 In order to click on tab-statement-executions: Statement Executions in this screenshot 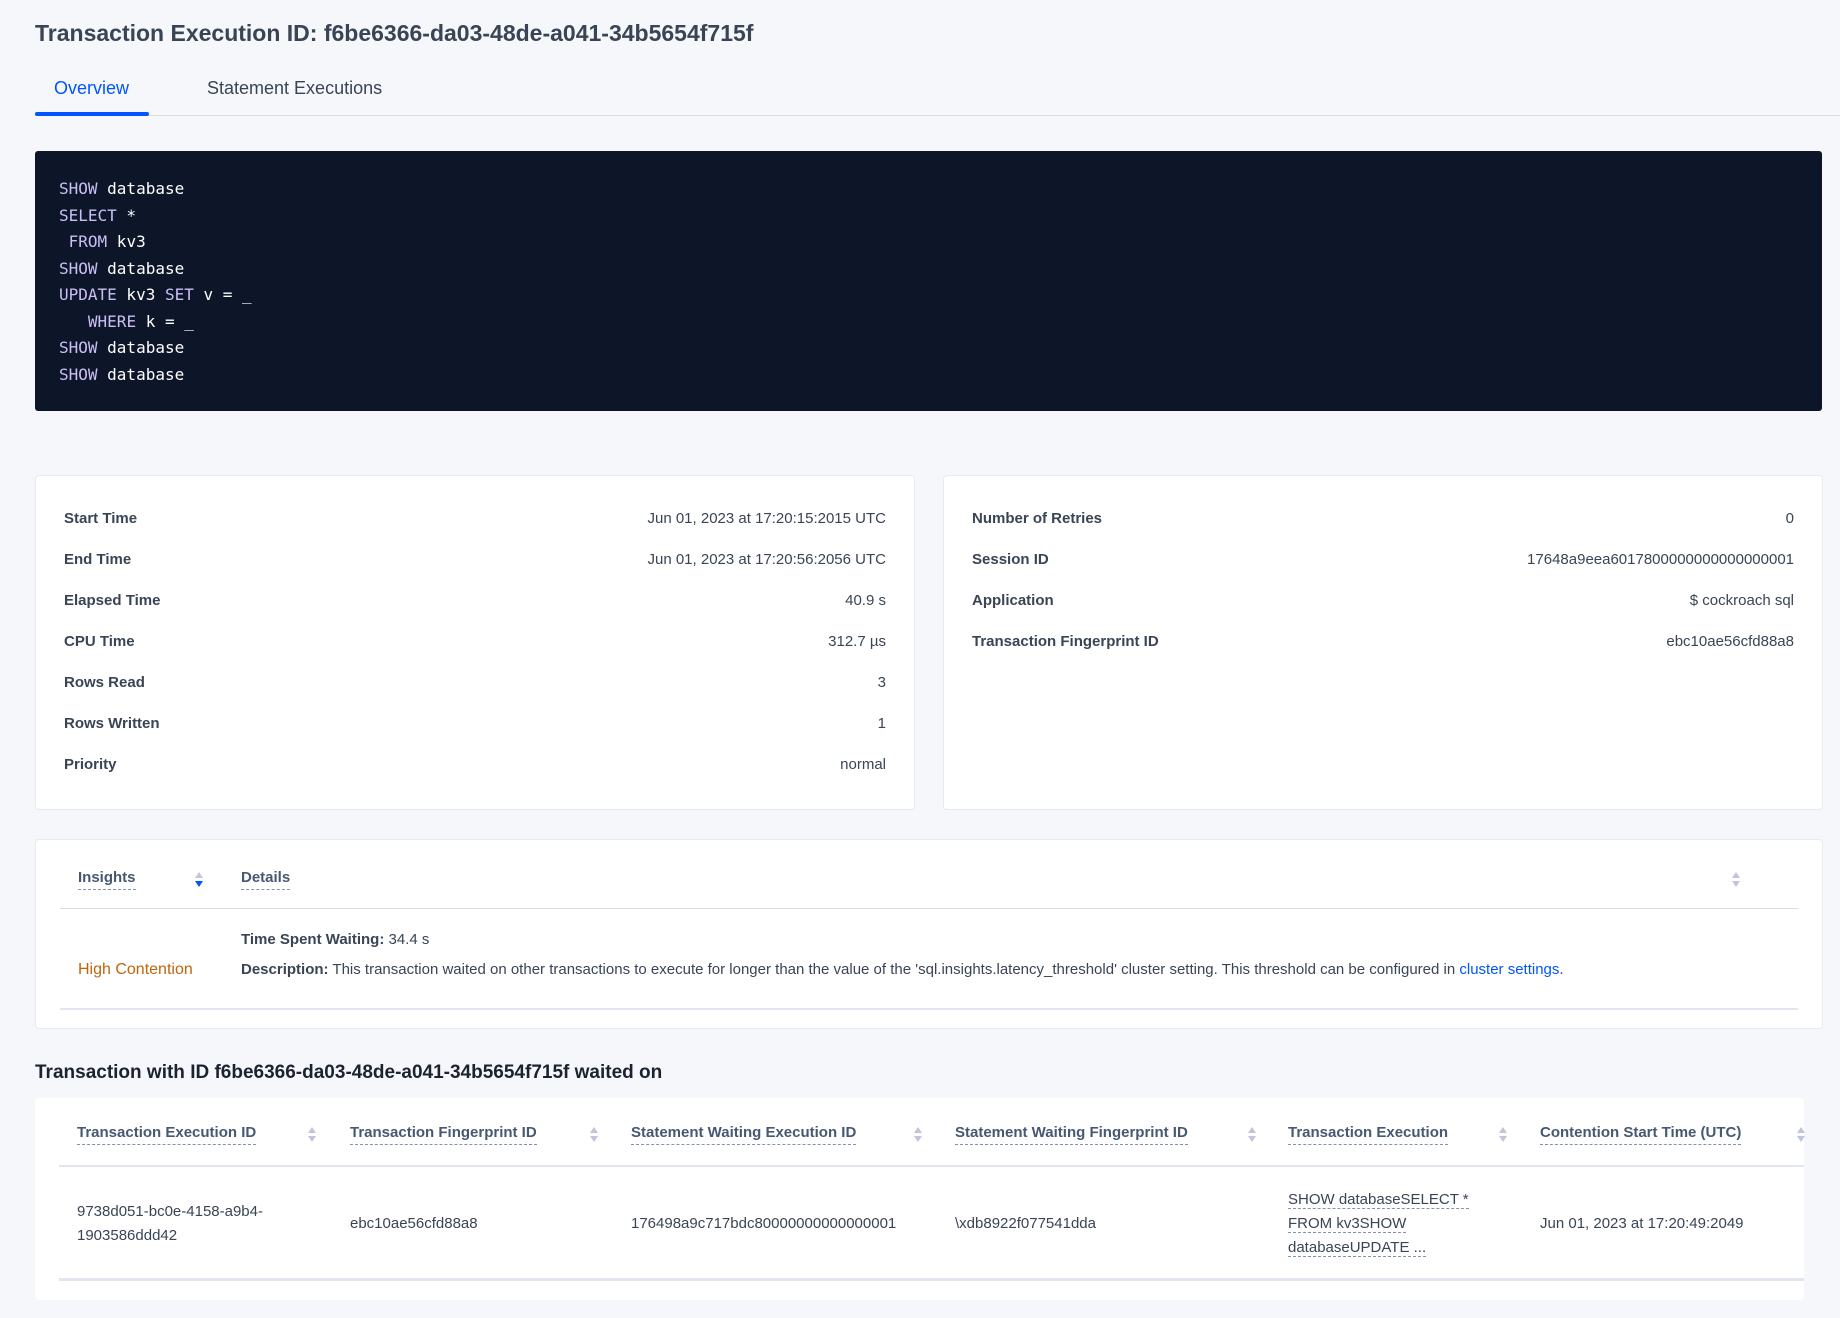, I will do `click(295, 88)`.